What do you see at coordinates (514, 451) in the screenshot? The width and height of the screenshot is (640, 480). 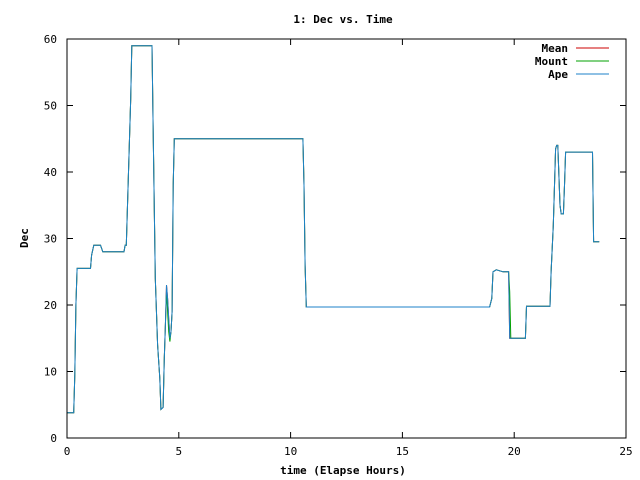 I see `x-tick-label: 20` at bounding box center [514, 451].